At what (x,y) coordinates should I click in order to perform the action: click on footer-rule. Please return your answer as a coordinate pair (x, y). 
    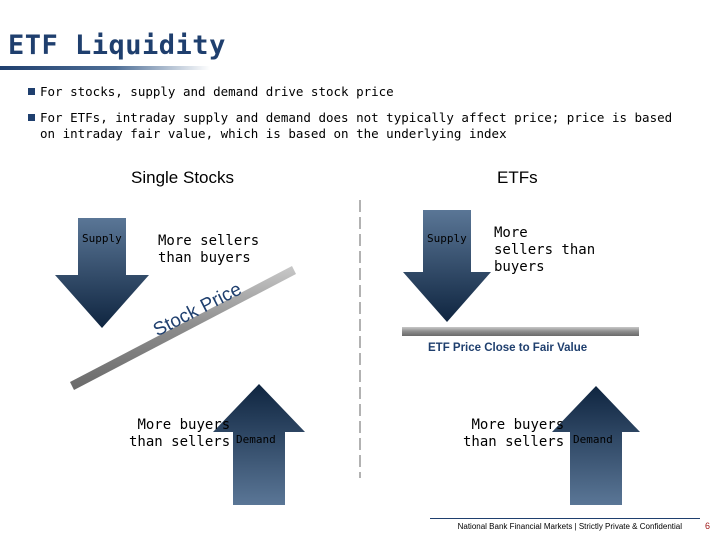
    Looking at the image, I should click on (565, 518).